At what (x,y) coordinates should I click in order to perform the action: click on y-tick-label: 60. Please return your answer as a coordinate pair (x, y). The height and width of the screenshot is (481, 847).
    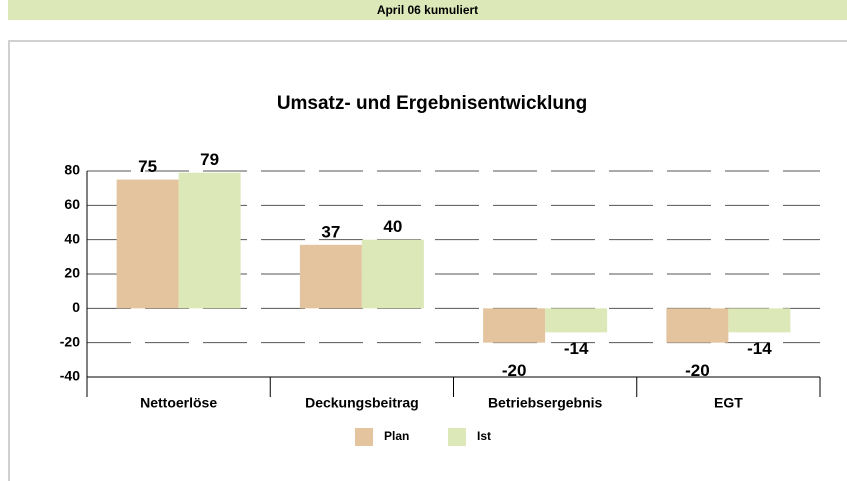
    Looking at the image, I should click on (72, 204).